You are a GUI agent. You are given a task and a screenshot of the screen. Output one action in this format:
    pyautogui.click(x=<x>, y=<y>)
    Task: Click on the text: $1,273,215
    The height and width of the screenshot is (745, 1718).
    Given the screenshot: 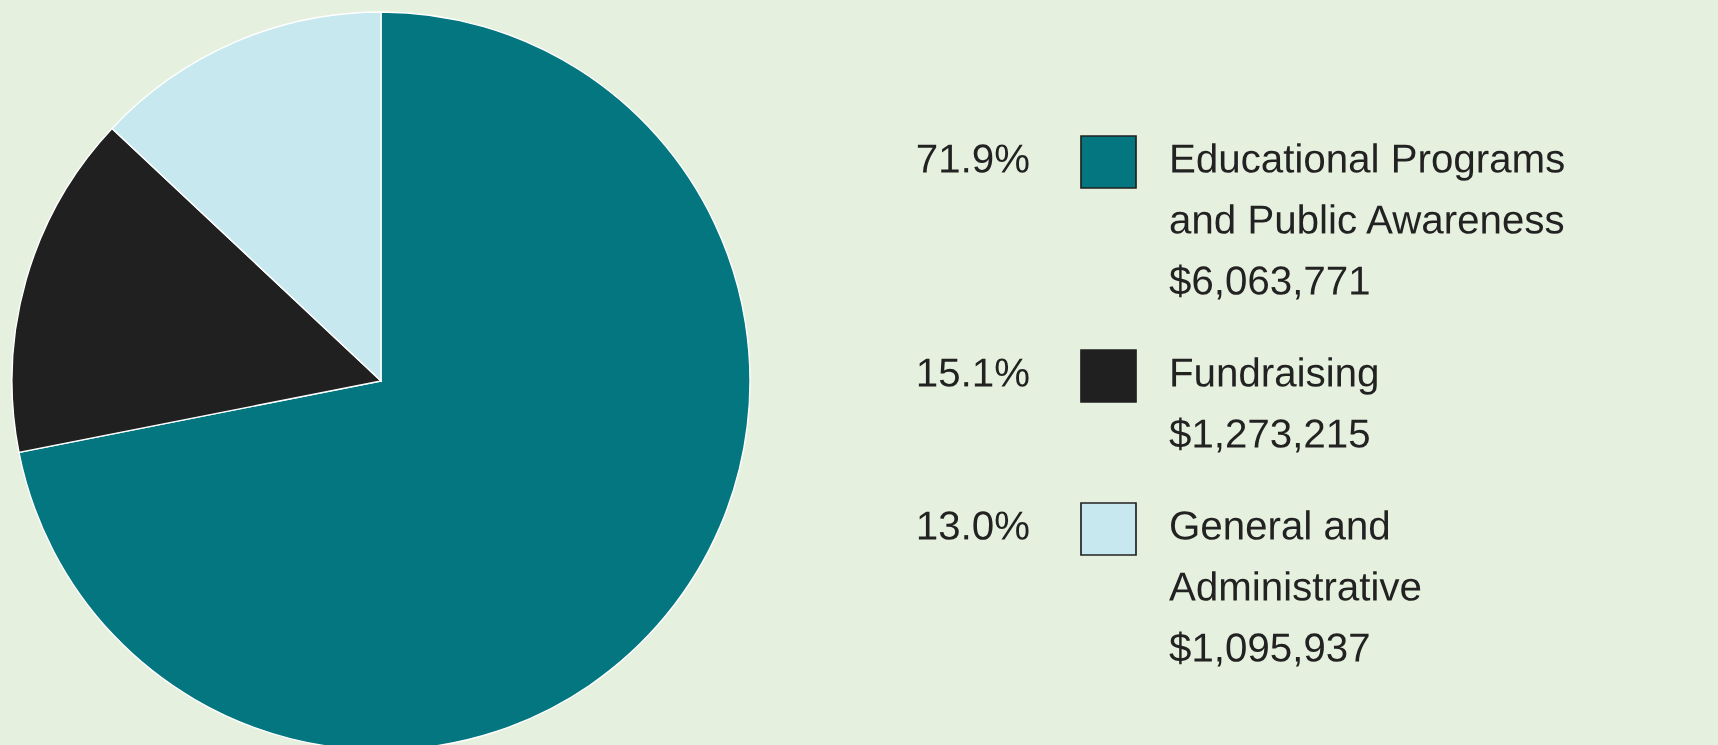 What is the action you would take?
    pyautogui.click(x=1269, y=435)
    